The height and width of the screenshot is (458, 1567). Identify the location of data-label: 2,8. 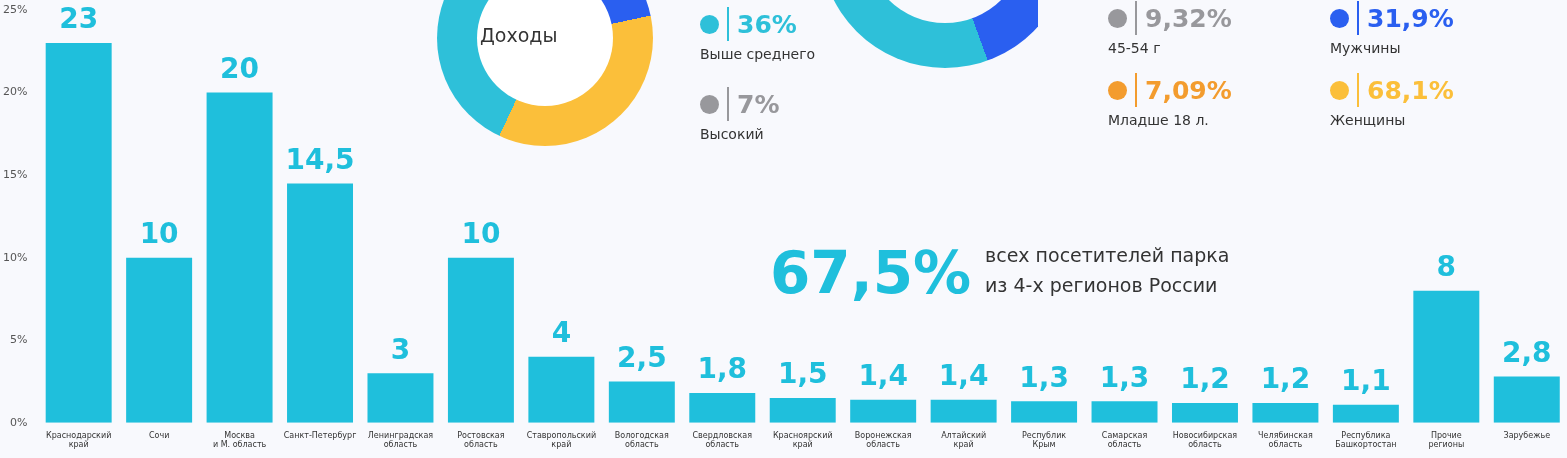
(1526, 352).